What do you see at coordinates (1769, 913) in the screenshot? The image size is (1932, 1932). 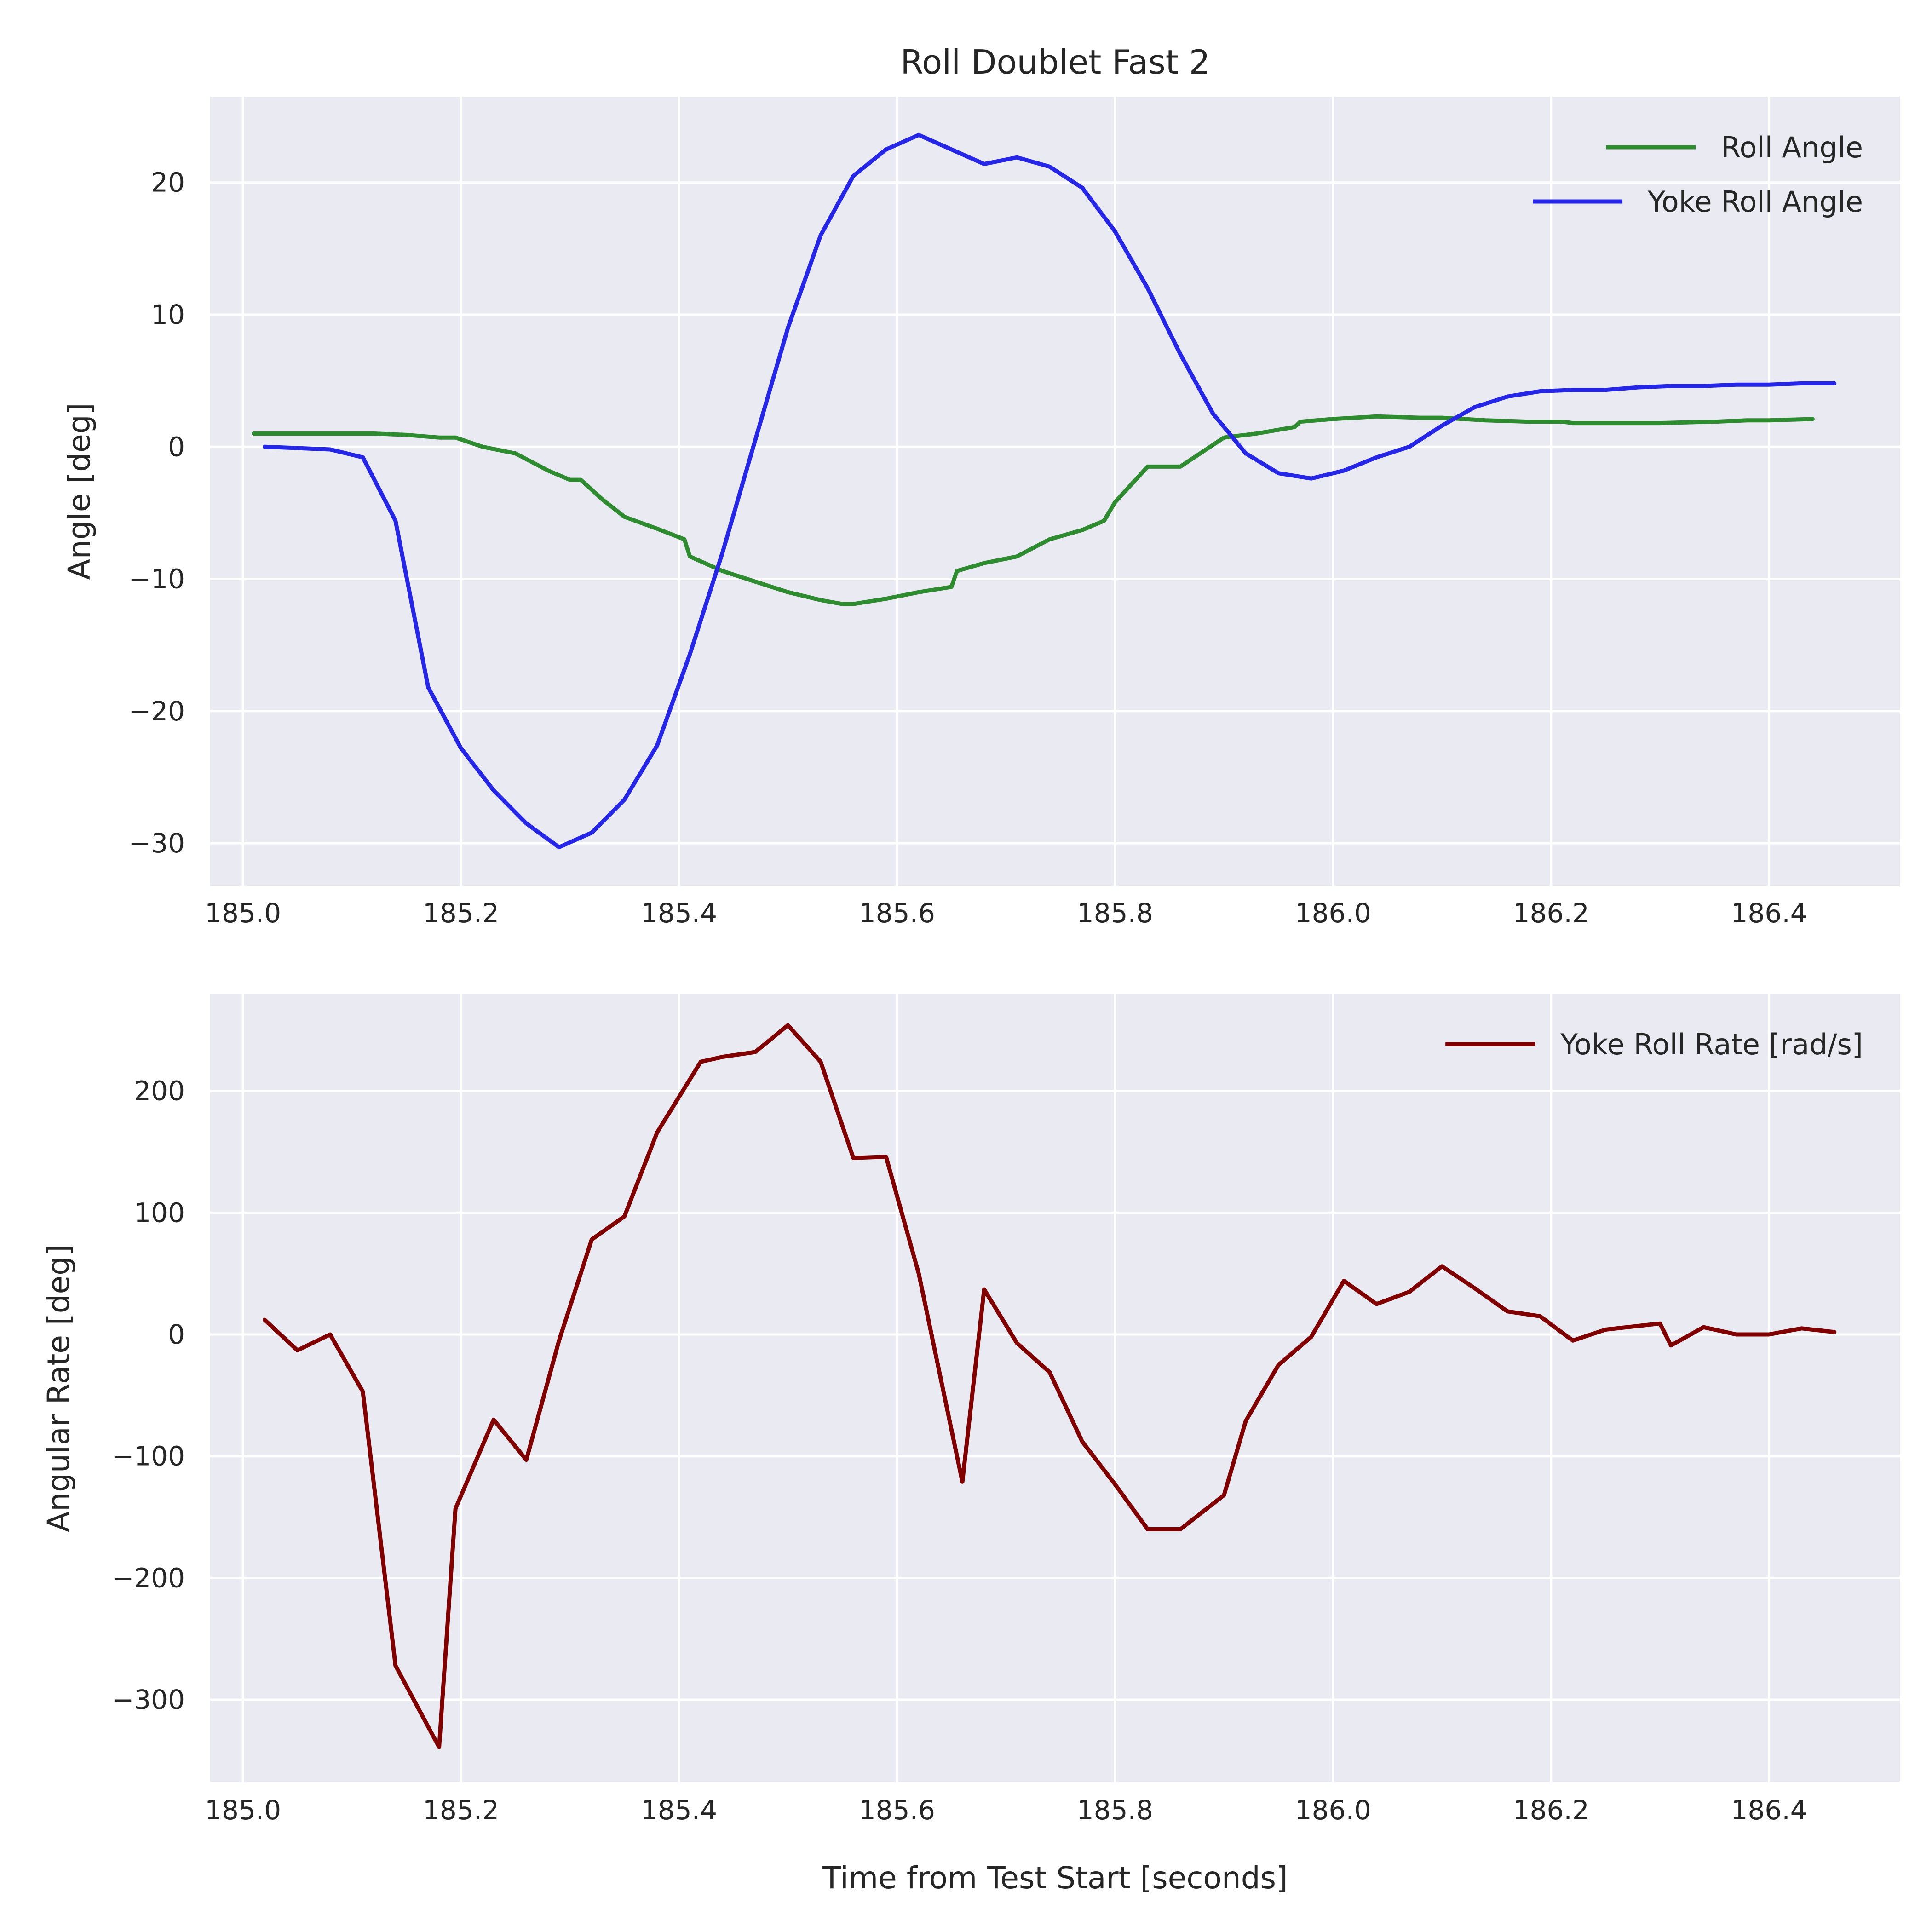 I see `top-x-tick-label: 186.4` at bounding box center [1769, 913].